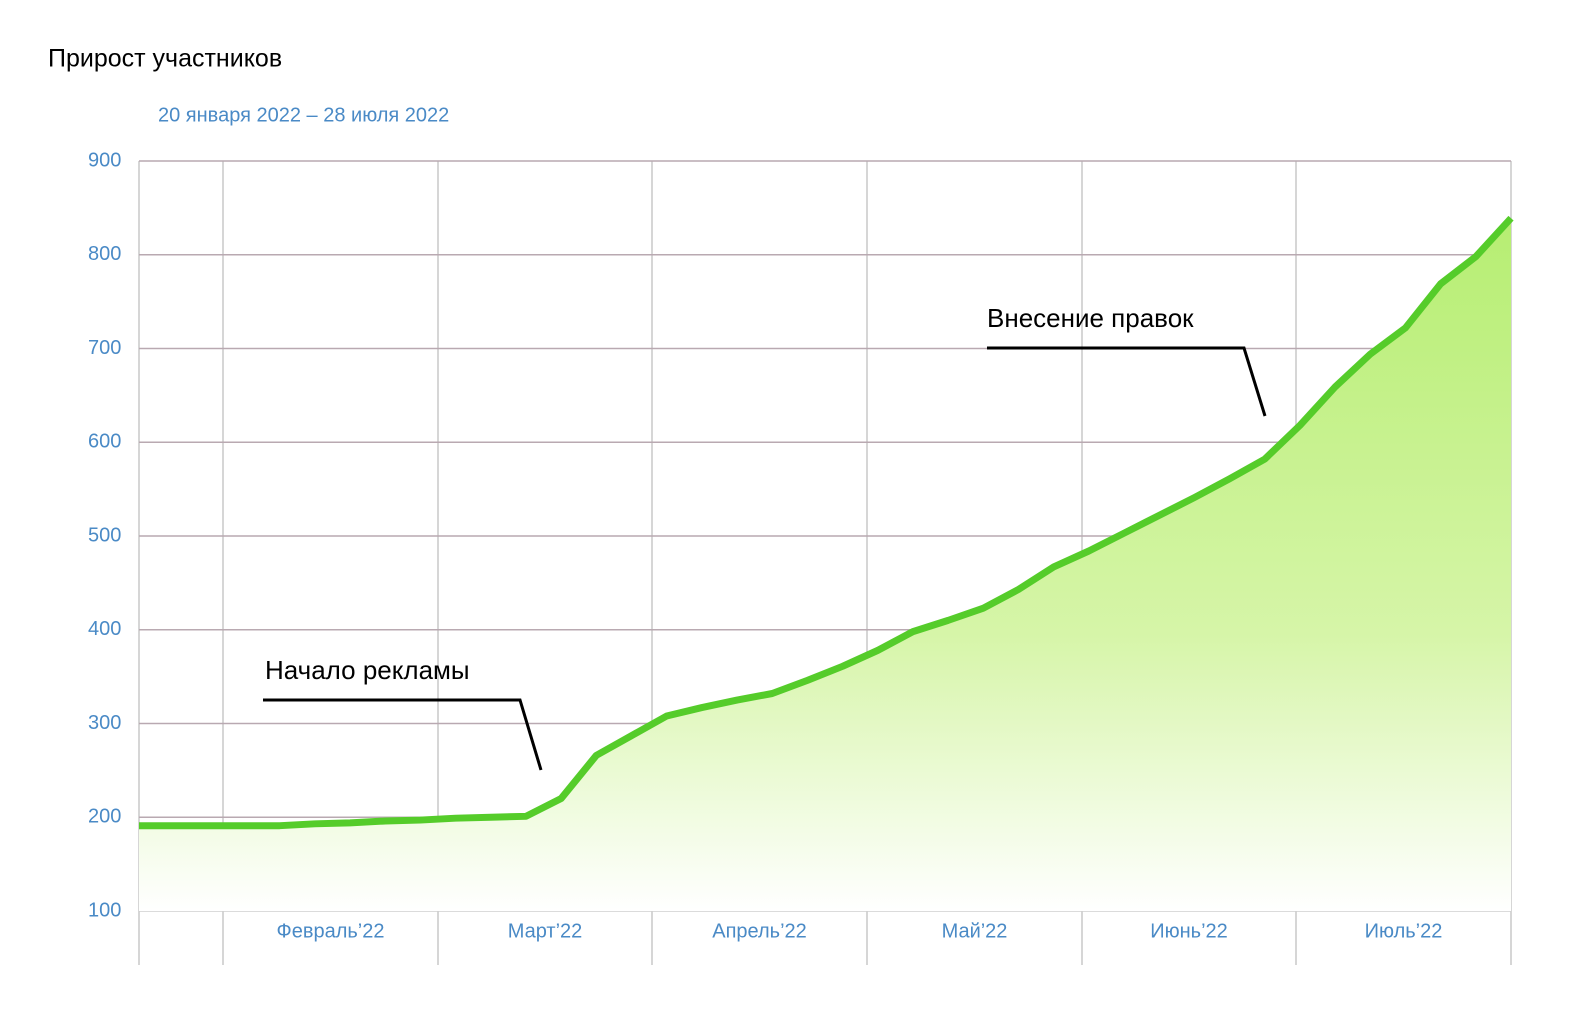  I want to click on x-tick-label: Февраль’22, so click(331, 931).